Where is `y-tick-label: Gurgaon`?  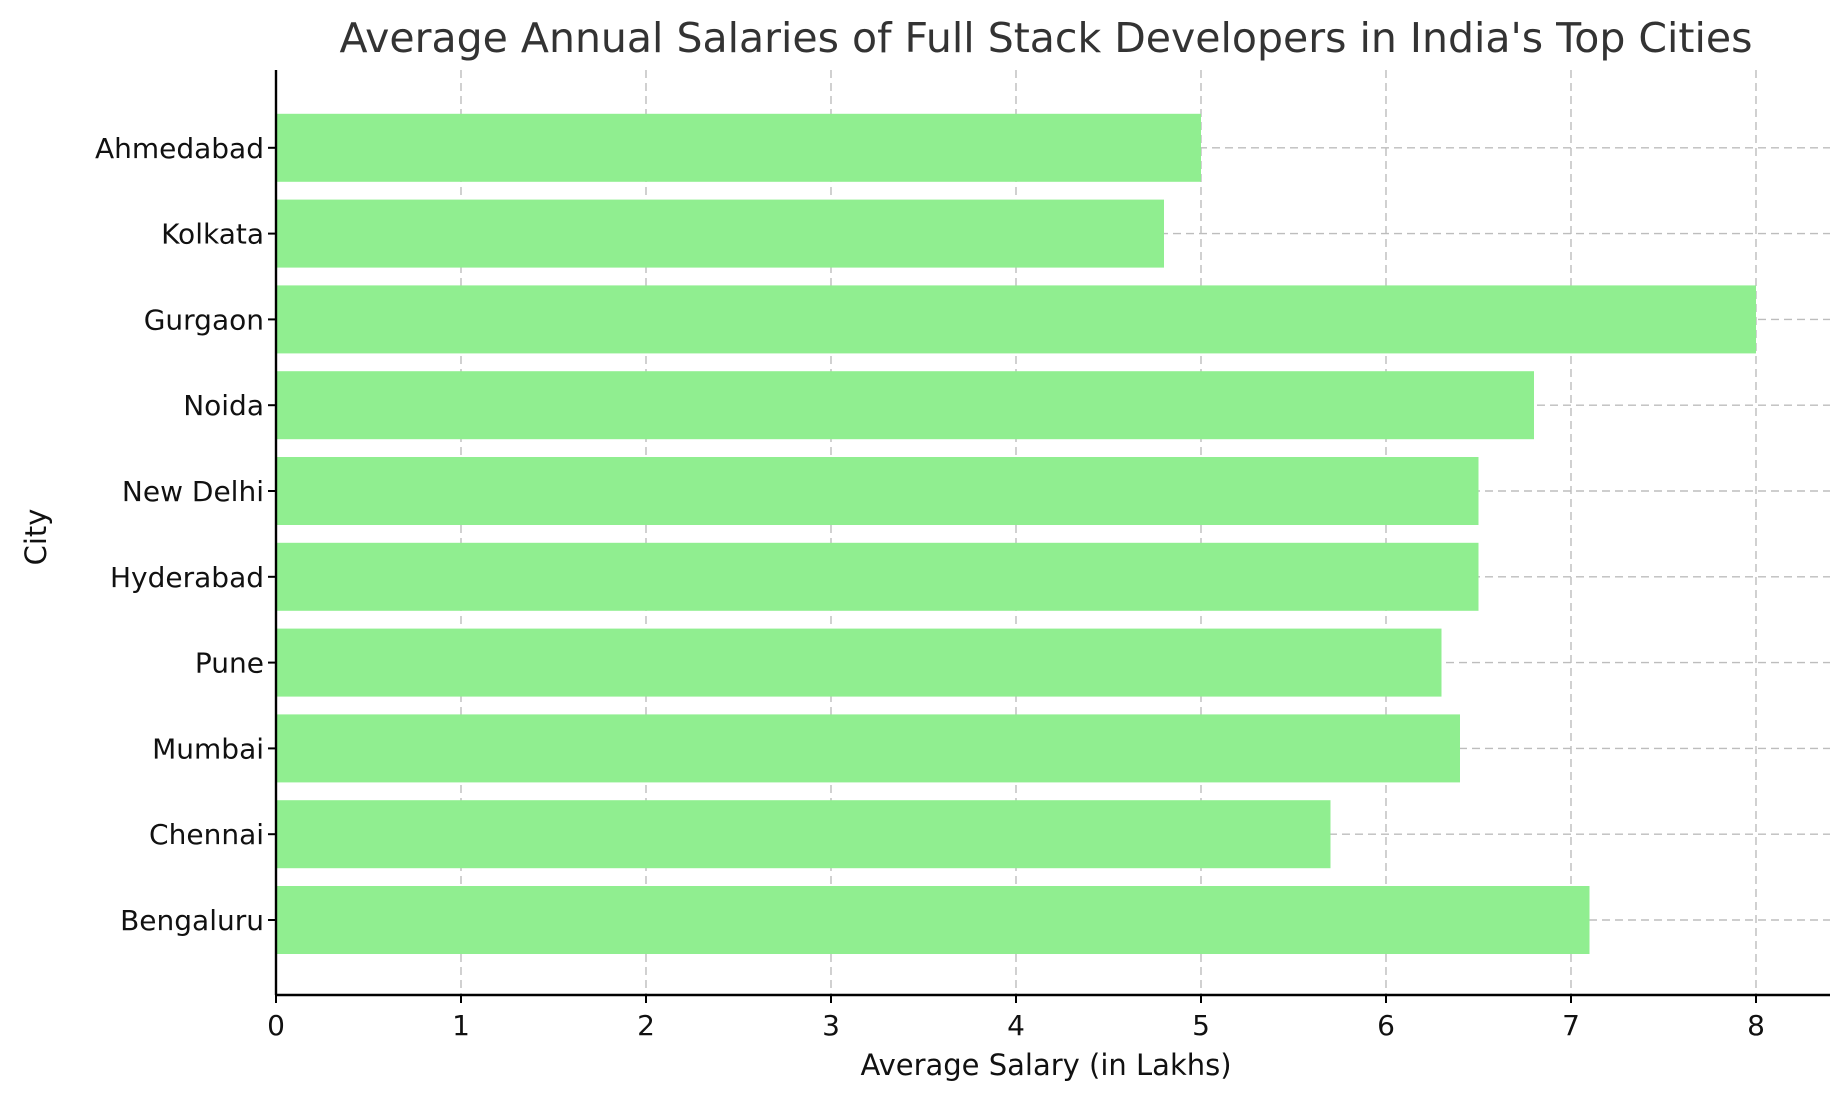
y-tick-label: Gurgaon is located at coordinates (204, 319).